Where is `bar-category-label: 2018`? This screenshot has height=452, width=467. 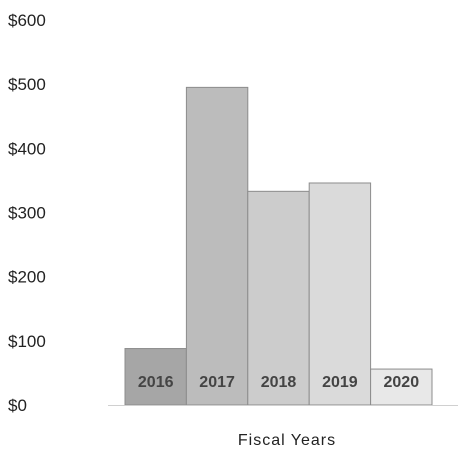 bar-category-label: 2018 is located at coordinates (279, 382).